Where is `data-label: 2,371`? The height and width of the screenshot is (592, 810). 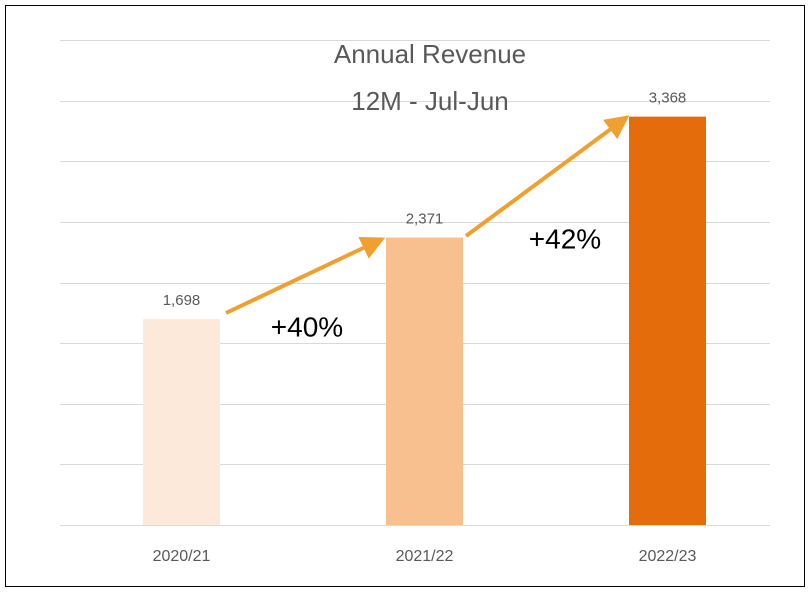 data-label: 2,371 is located at coordinates (425, 218).